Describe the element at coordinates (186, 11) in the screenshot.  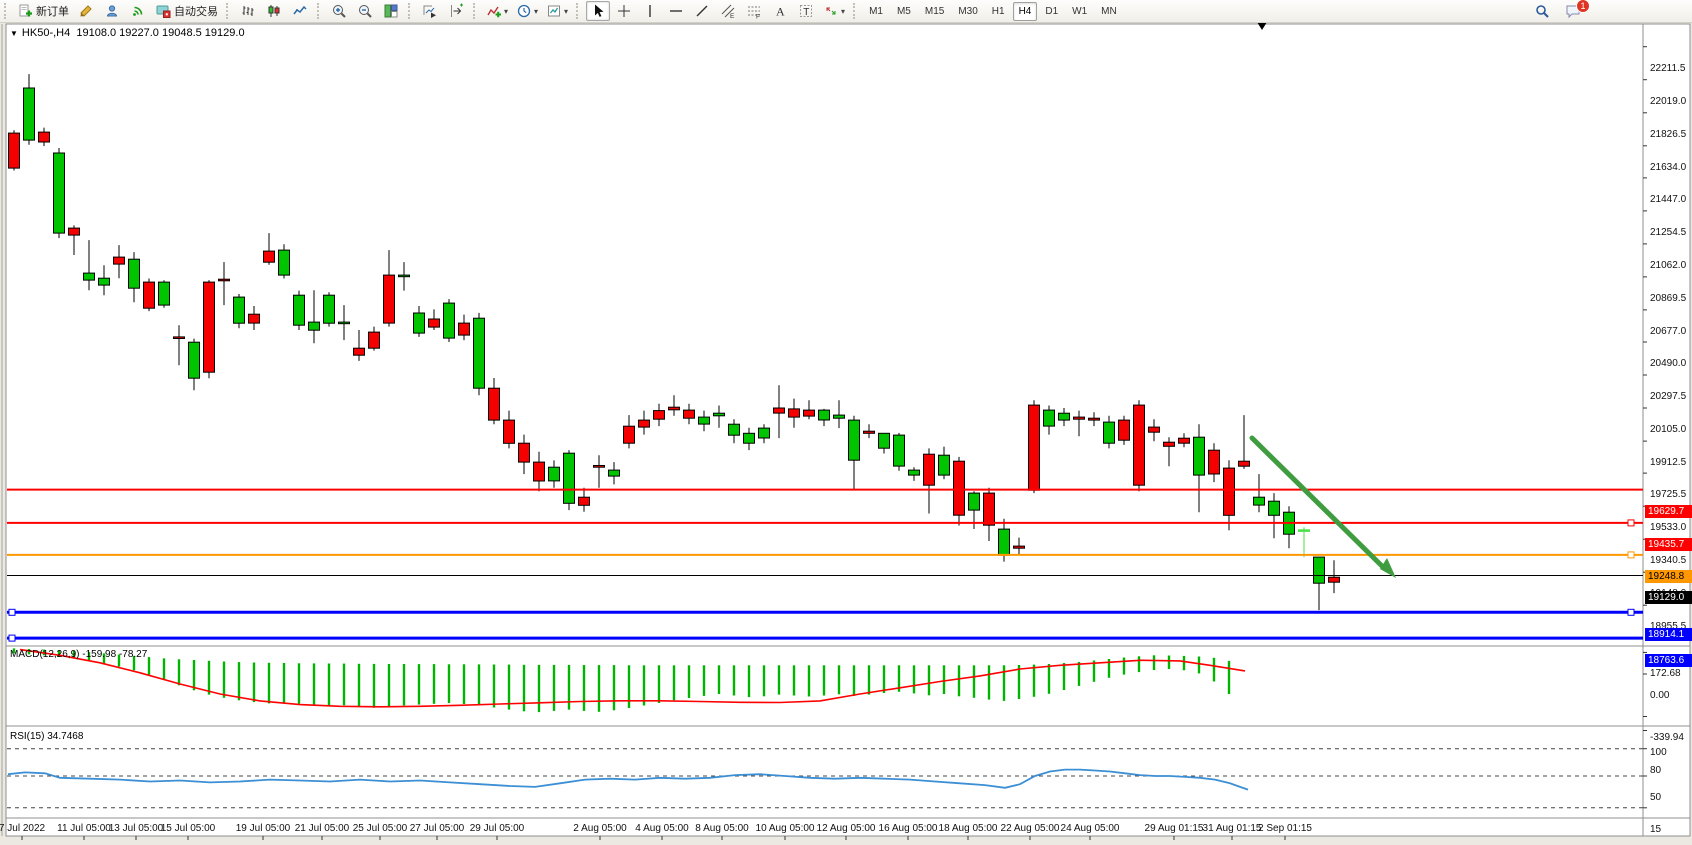
I see `autotrading-button: 自动交易` at that location.